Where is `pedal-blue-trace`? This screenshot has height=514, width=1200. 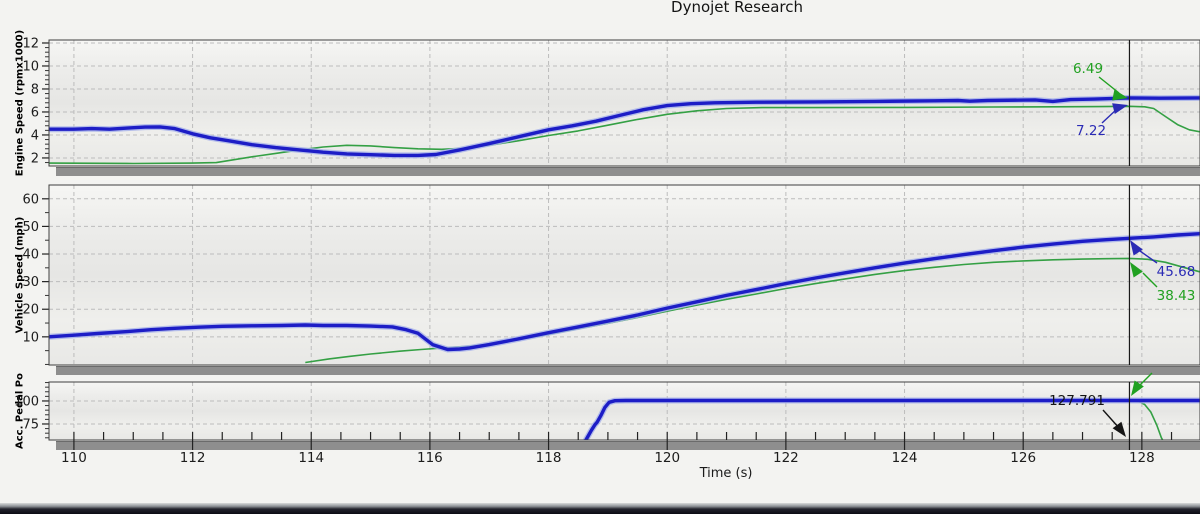 pedal-blue-trace is located at coordinates (891, 419).